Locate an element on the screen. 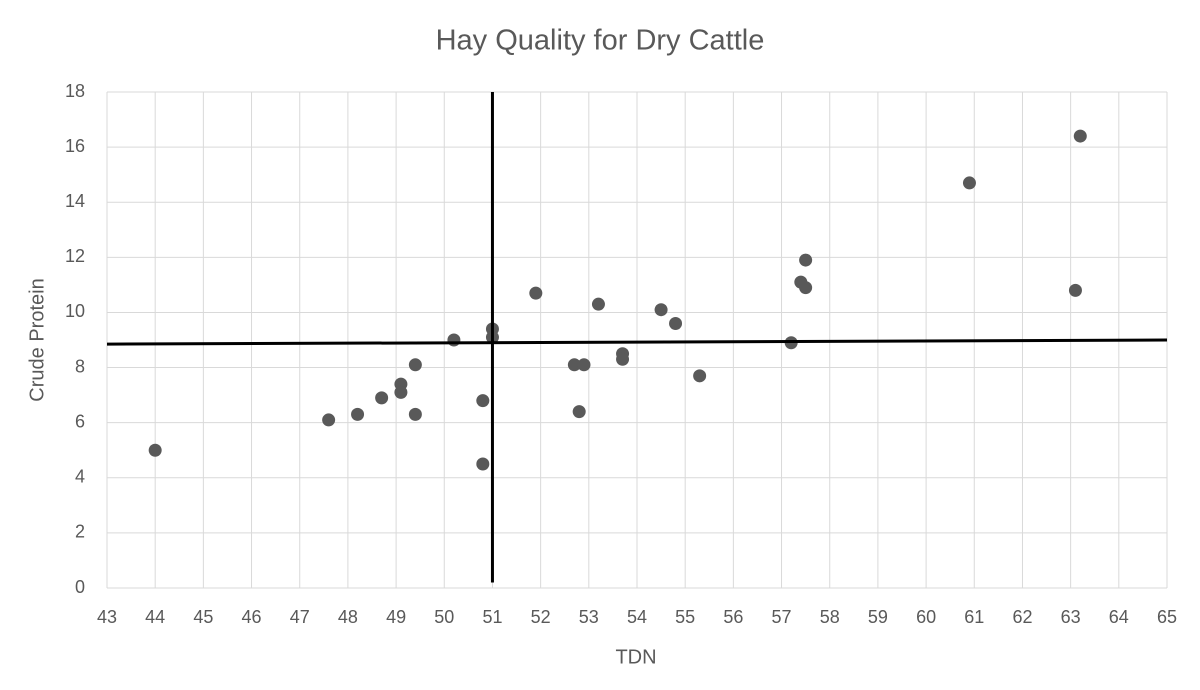 The height and width of the screenshot is (690, 1200). x-tick-label: 45 is located at coordinates (203, 617).